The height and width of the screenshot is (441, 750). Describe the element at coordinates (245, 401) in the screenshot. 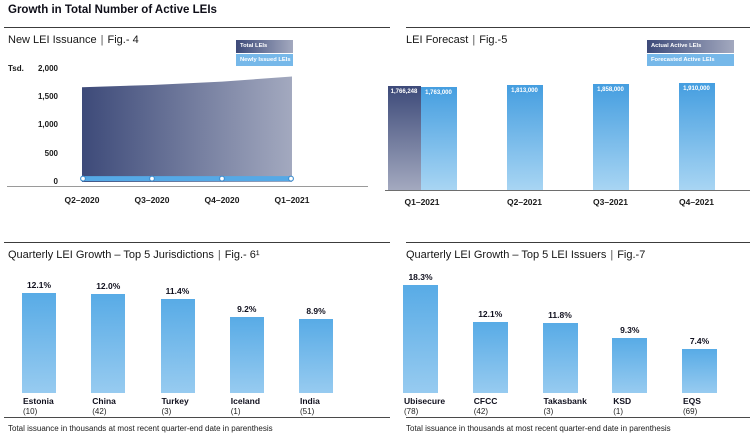

I see `category-label: Iceland` at that location.